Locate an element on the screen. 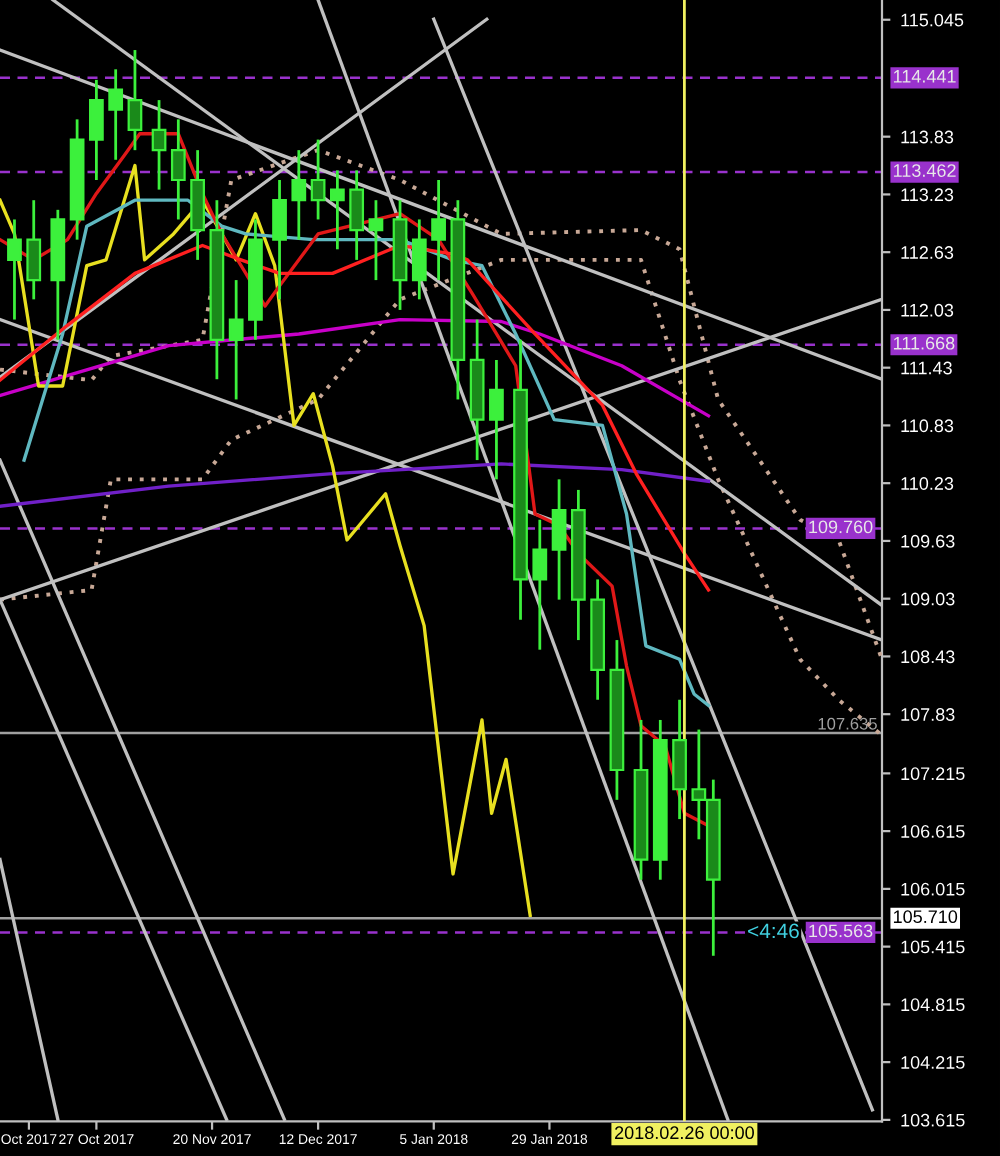 This screenshot has width=1000, height=1156. y-tick-label: 105.415 is located at coordinates (933, 947).